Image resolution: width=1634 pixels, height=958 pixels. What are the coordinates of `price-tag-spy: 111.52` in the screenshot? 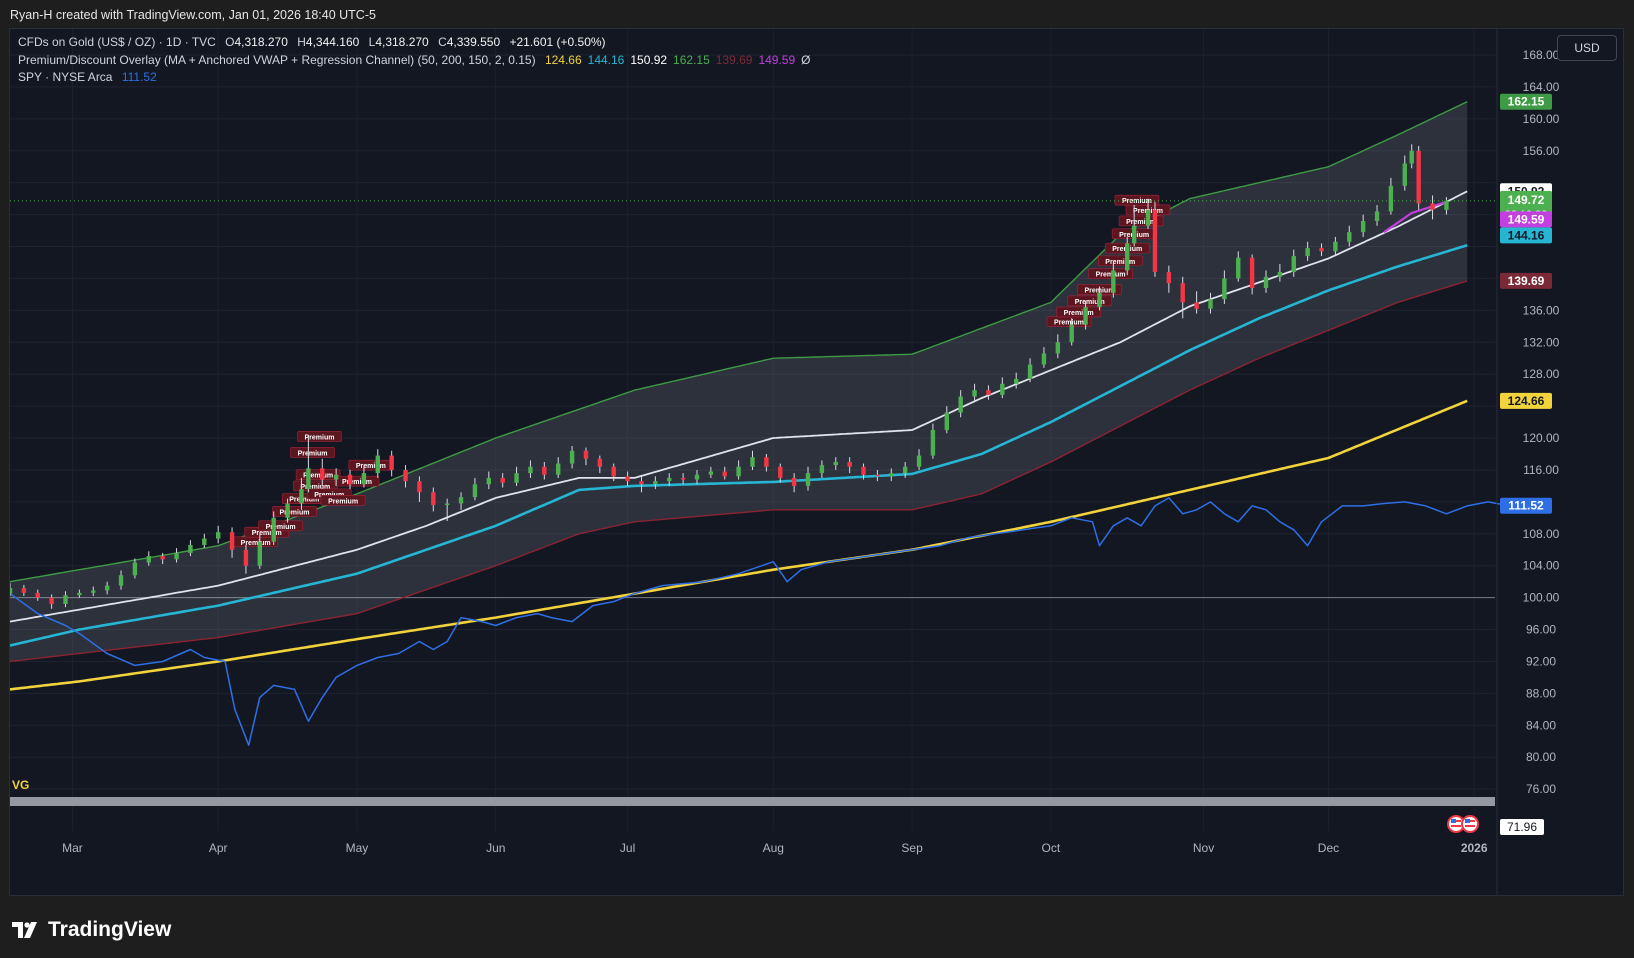 It's located at (1526, 505).